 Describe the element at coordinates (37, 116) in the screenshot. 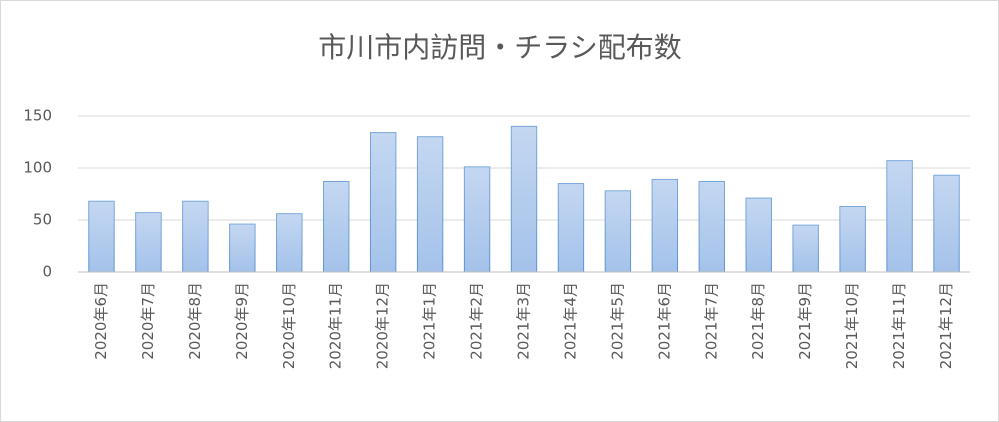

I see `y-tick-label: 150` at that location.